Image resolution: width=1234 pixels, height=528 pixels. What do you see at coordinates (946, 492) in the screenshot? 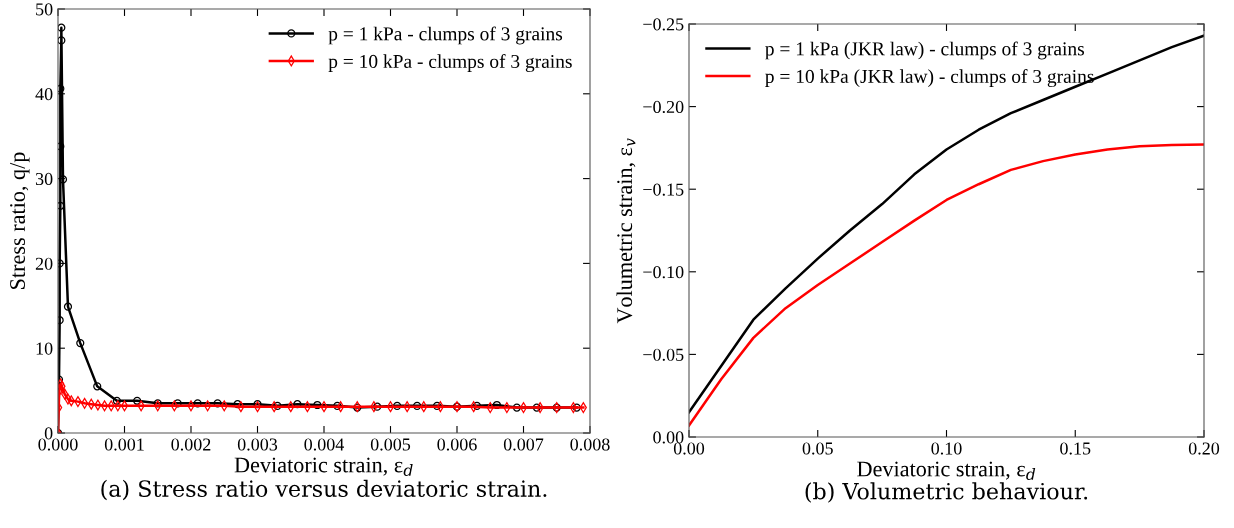
I see `text: (b) Volumetric behaviour.` at bounding box center [946, 492].